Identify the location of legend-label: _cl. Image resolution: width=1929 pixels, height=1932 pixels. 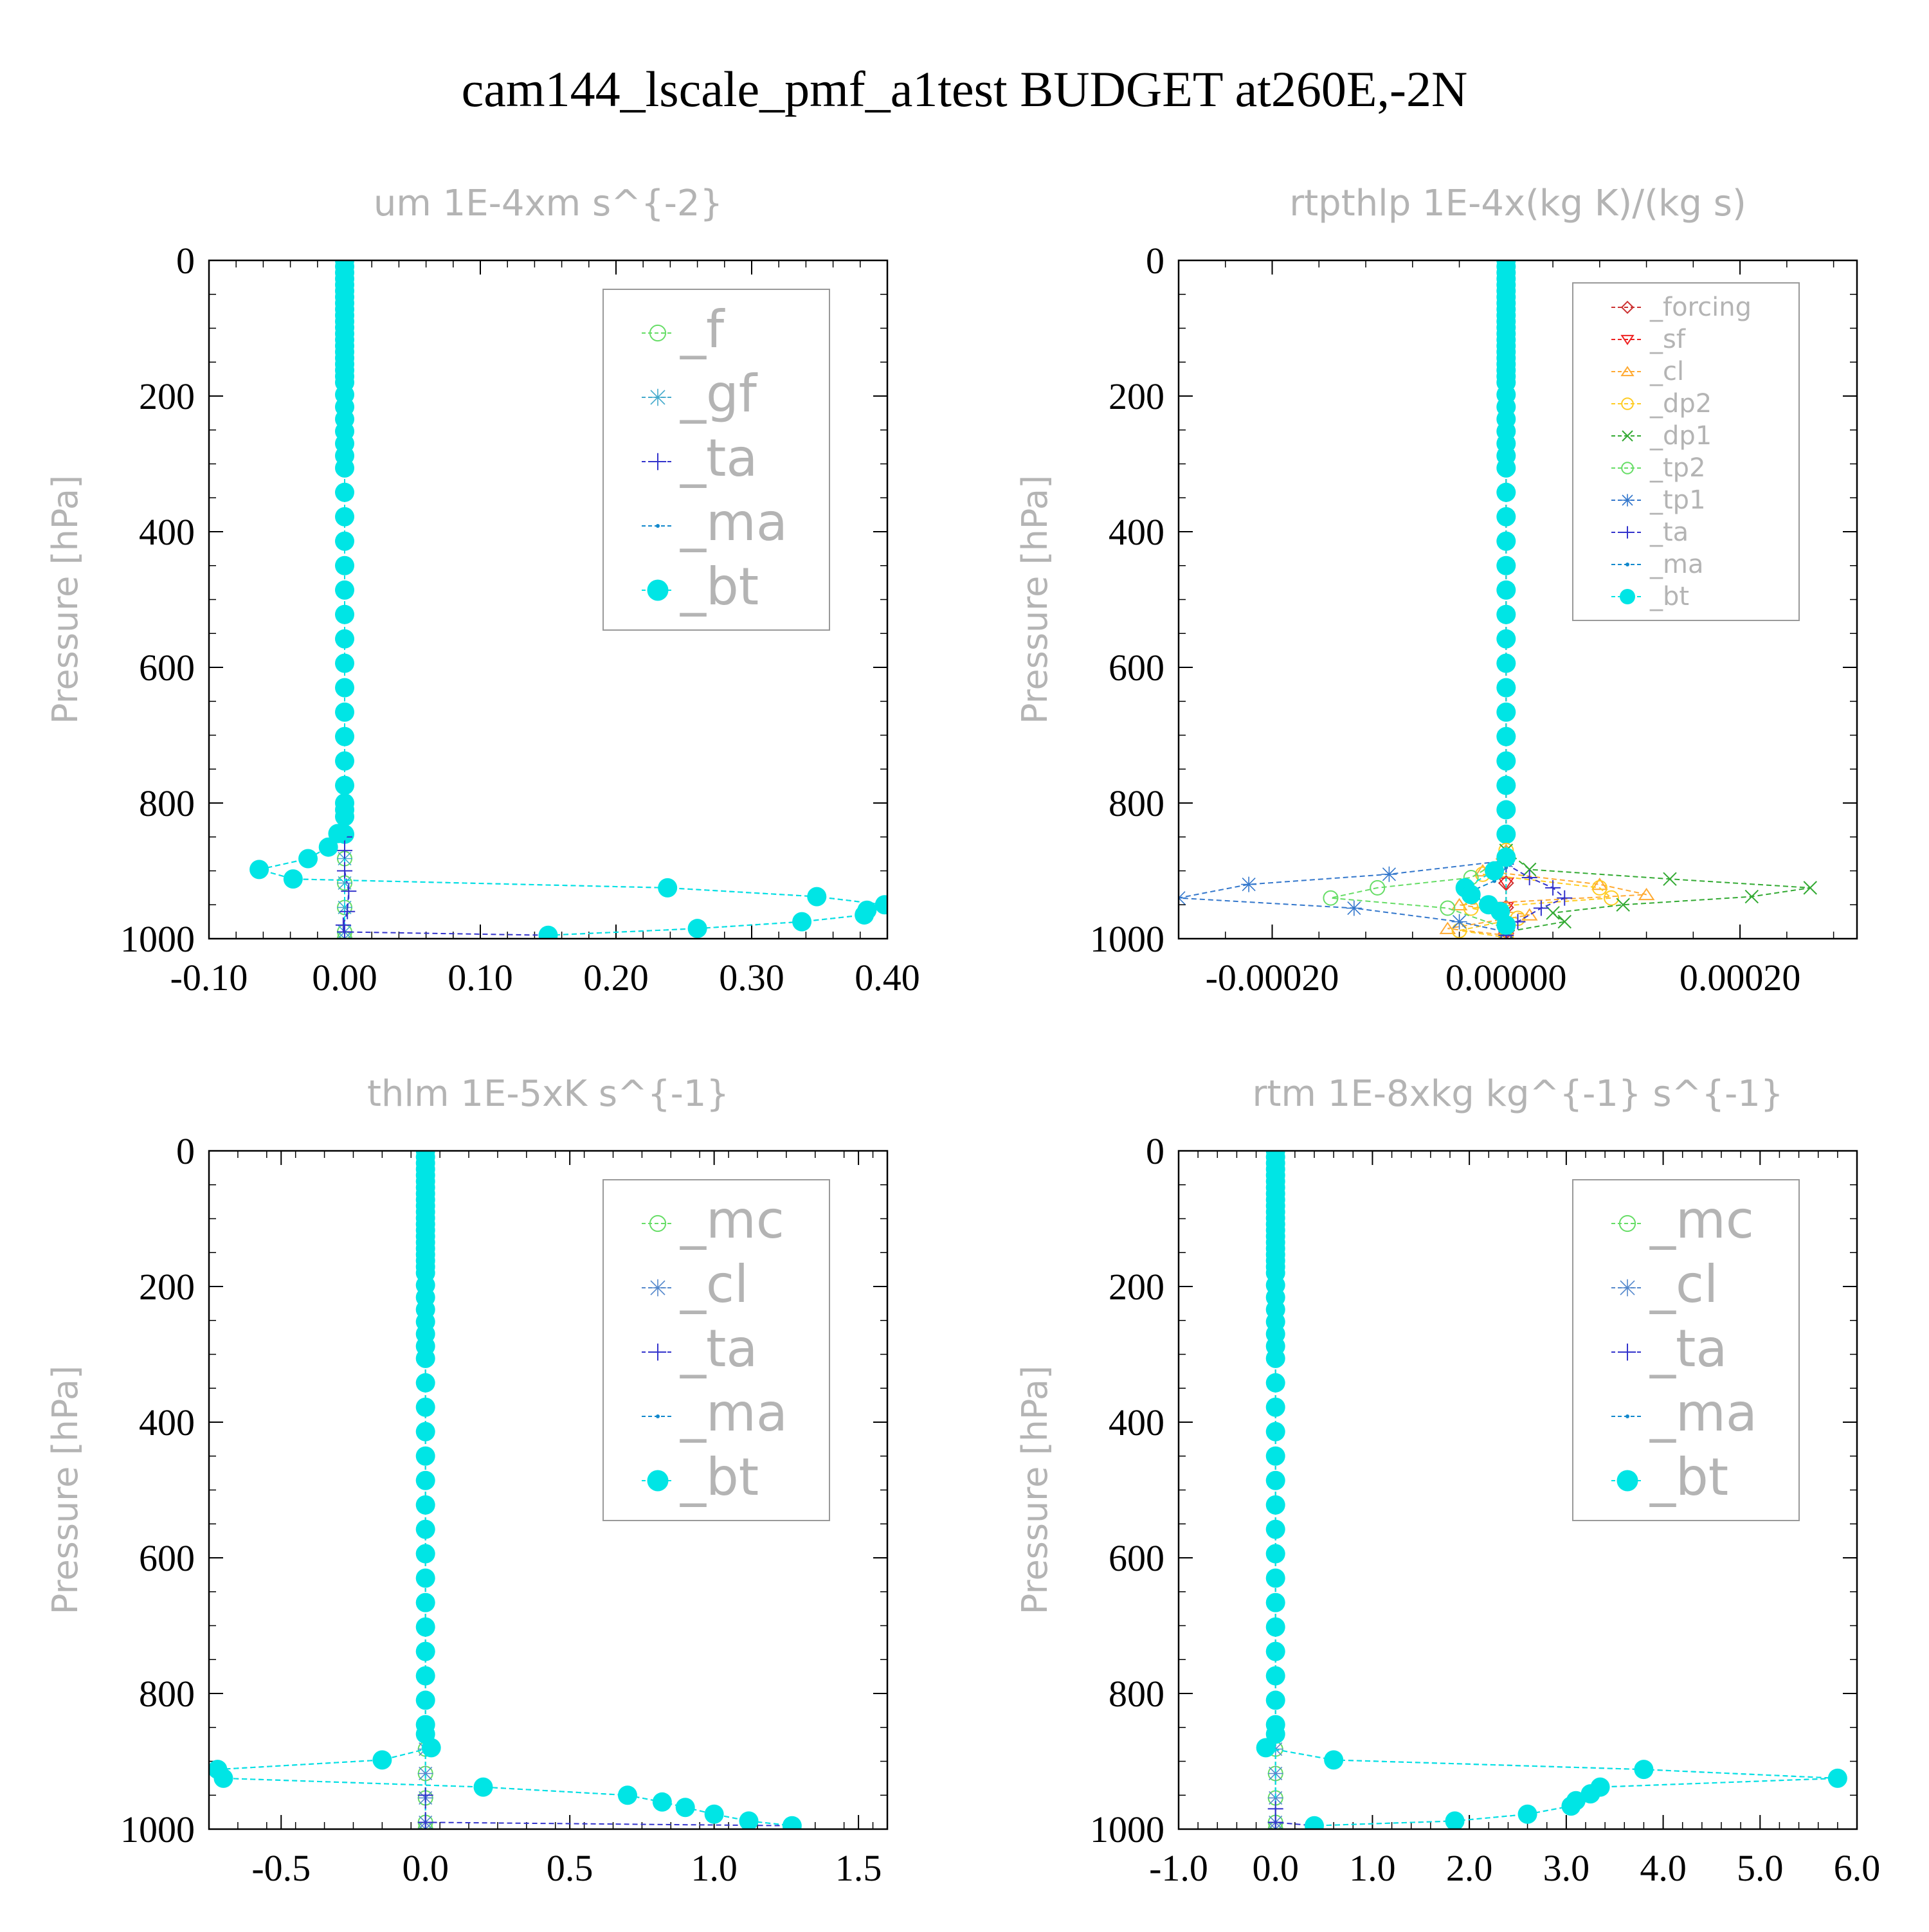
(1683, 1284).